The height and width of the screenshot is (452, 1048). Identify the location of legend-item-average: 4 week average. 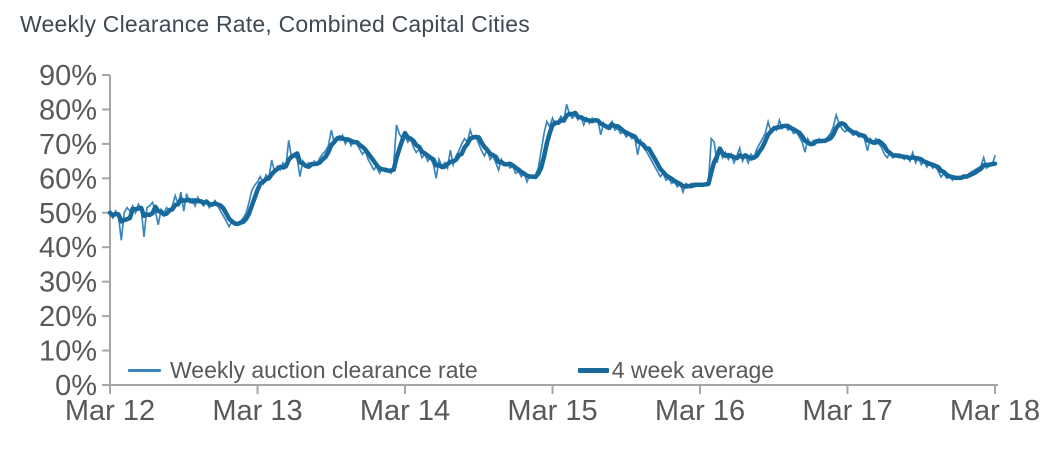
(676, 370).